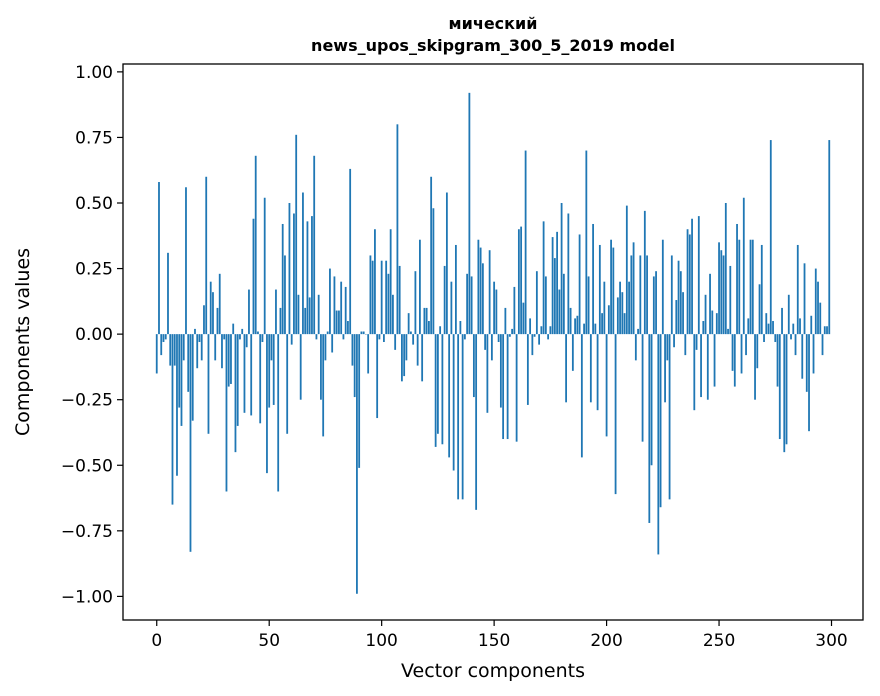  I want to click on y-tick-label-8: −1.00, so click(87, 597).